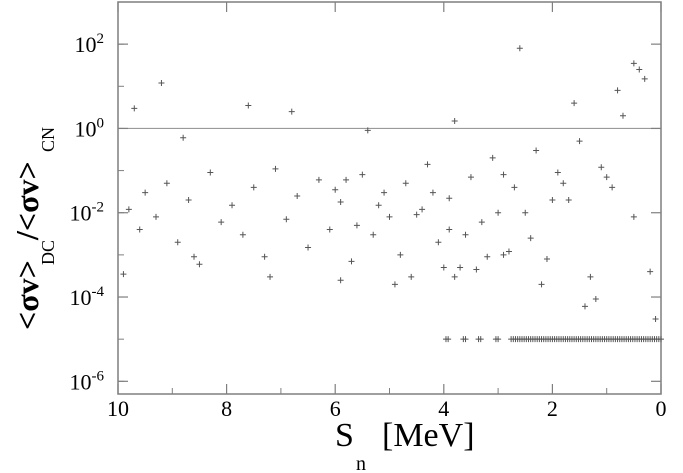  What do you see at coordinates (361, 463) in the screenshot?
I see `x-axis-title-sub: n` at bounding box center [361, 463].